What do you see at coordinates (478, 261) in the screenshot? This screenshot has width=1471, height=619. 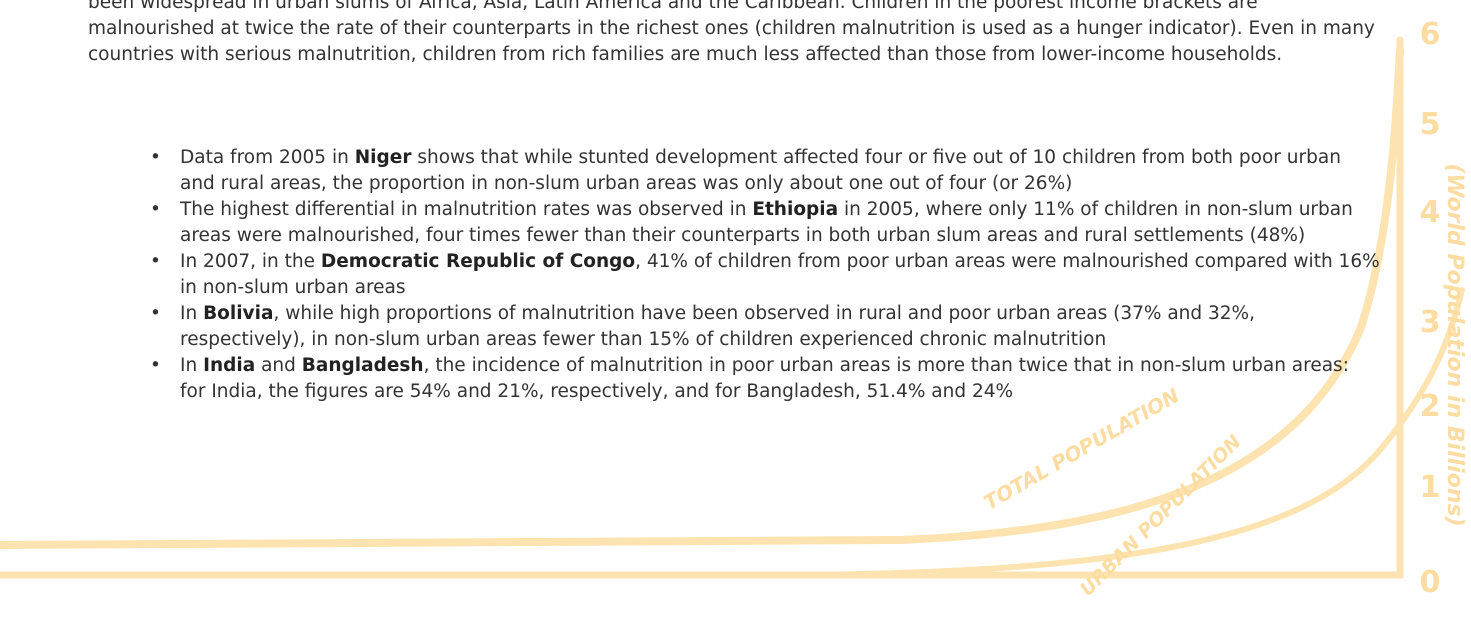 I see `bold-text: Democratic Republic of Congo` at bounding box center [478, 261].